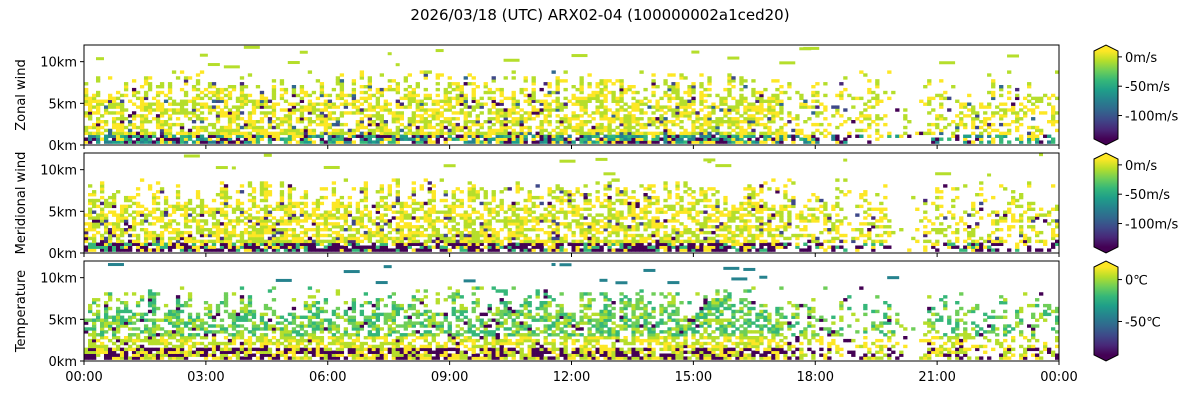 Image resolution: width=1200 pixels, height=404 pixels. Describe the element at coordinates (63, 146) in the screenshot. I see `y-tick-label: 0km` at that location.